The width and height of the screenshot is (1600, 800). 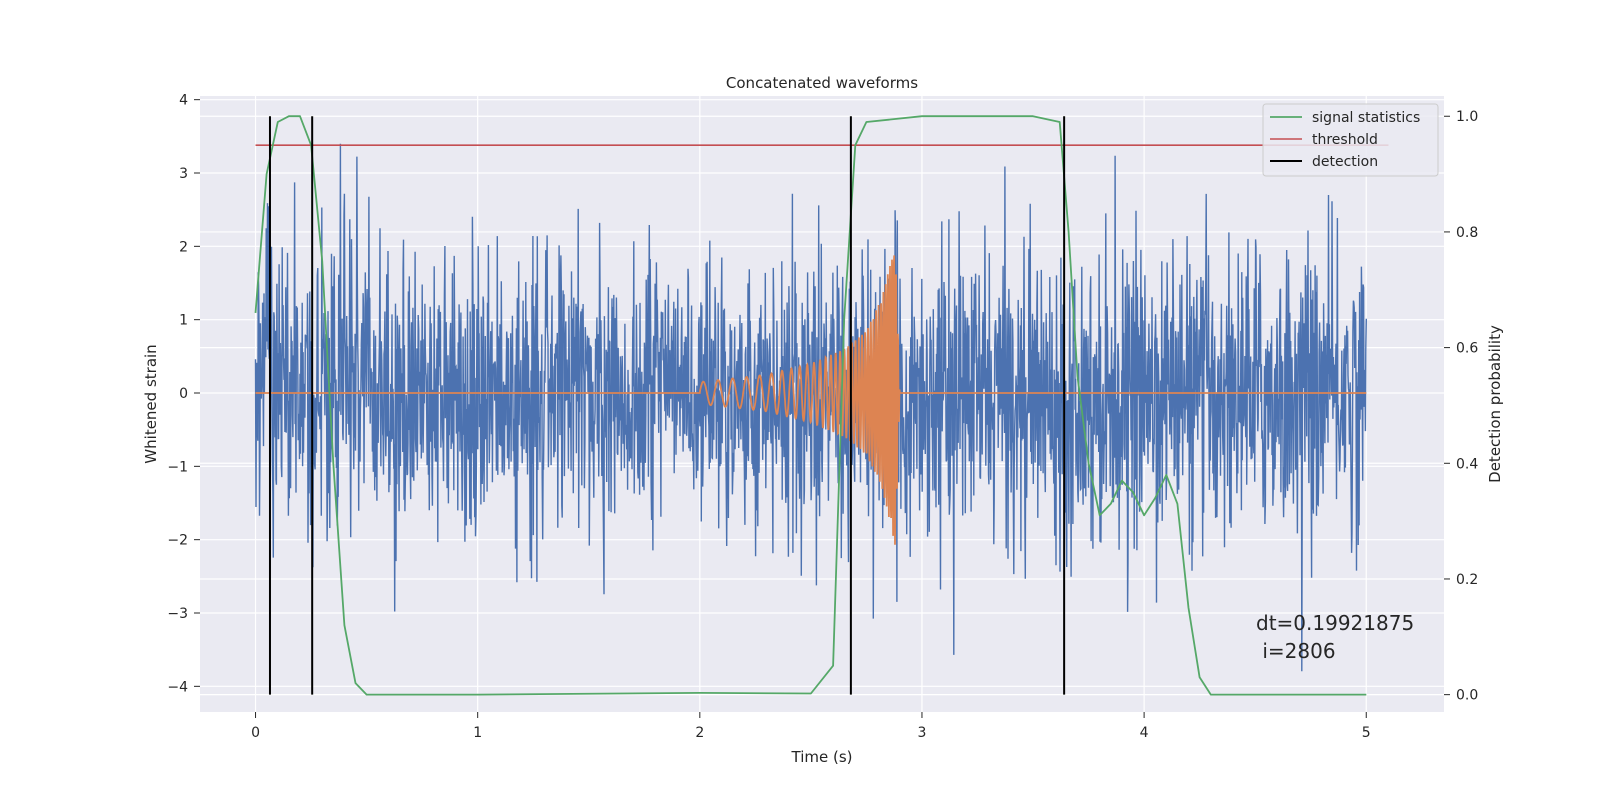 What do you see at coordinates (177, 467) in the screenshot?
I see `y-tick-label: −1` at bounding box center [177, 467].